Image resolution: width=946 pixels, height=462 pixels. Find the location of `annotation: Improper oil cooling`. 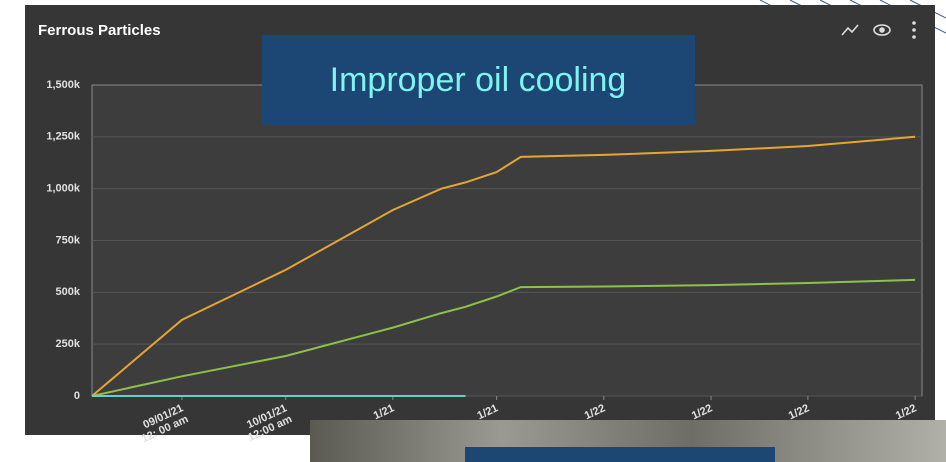

annotation: Improper oil cooling is located at coordinates (478, 80).